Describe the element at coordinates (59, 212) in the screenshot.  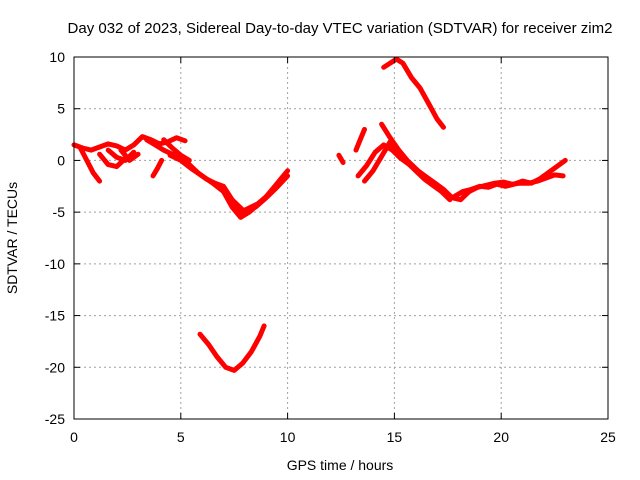
I see `y-tick-label: -5` at that location.